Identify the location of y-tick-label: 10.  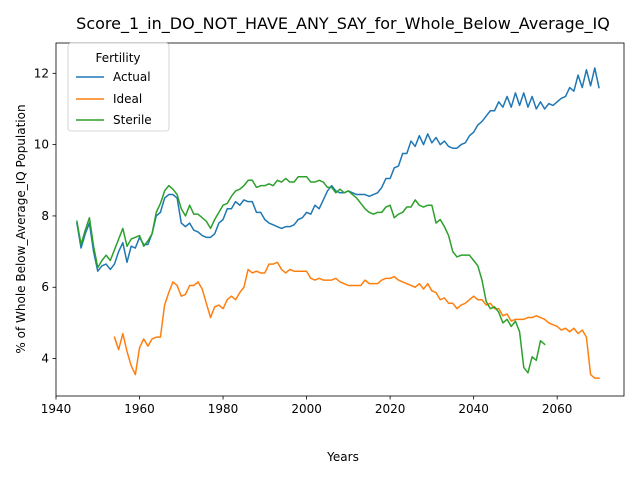
(41, 145).